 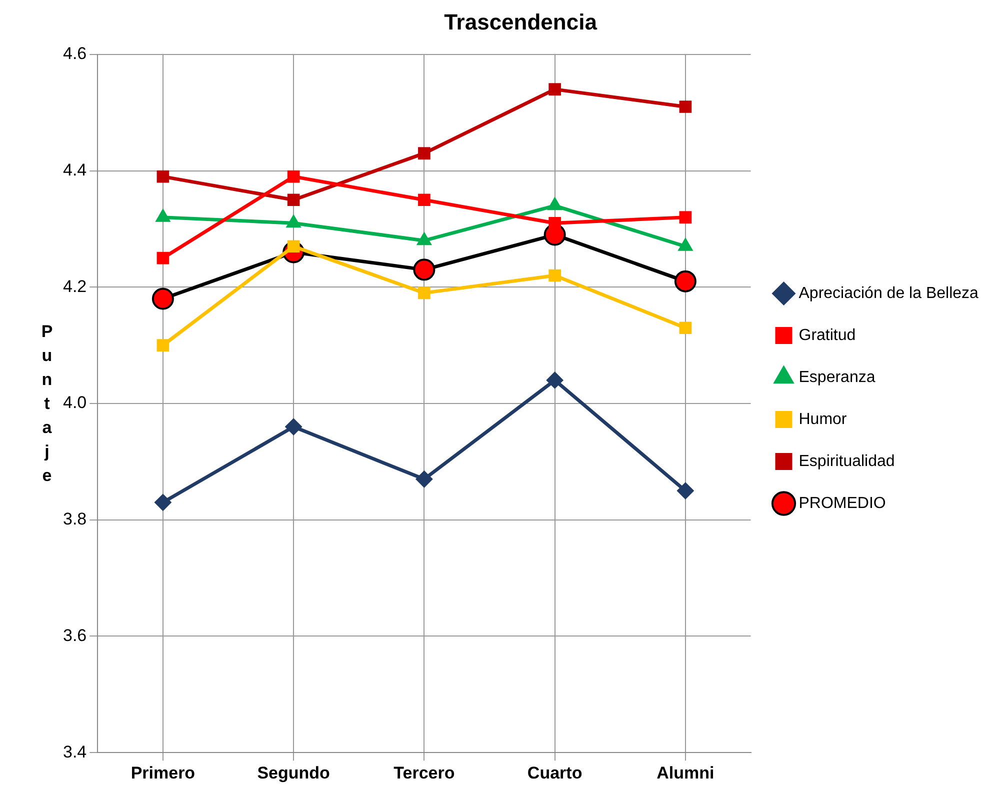 I want to click on y-tick-label: 3.8, so click(x=74, y=519).